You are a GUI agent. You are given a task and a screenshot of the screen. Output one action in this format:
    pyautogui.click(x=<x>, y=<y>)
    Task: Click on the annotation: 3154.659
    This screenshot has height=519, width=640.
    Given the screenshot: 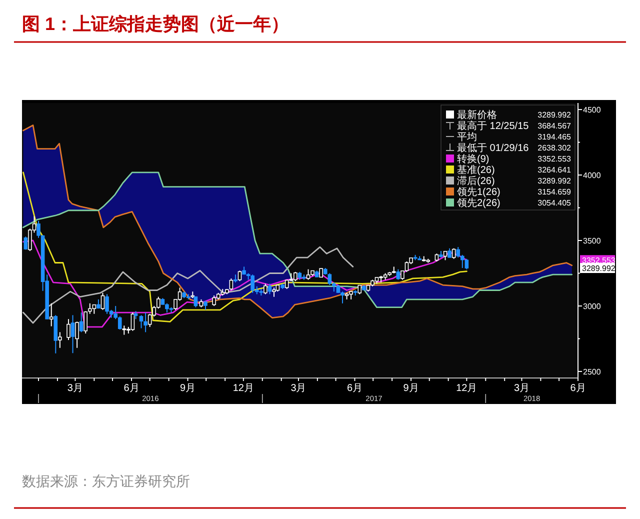 What is the action you would take?
    pyautogui.click(x=555, y=192)
    